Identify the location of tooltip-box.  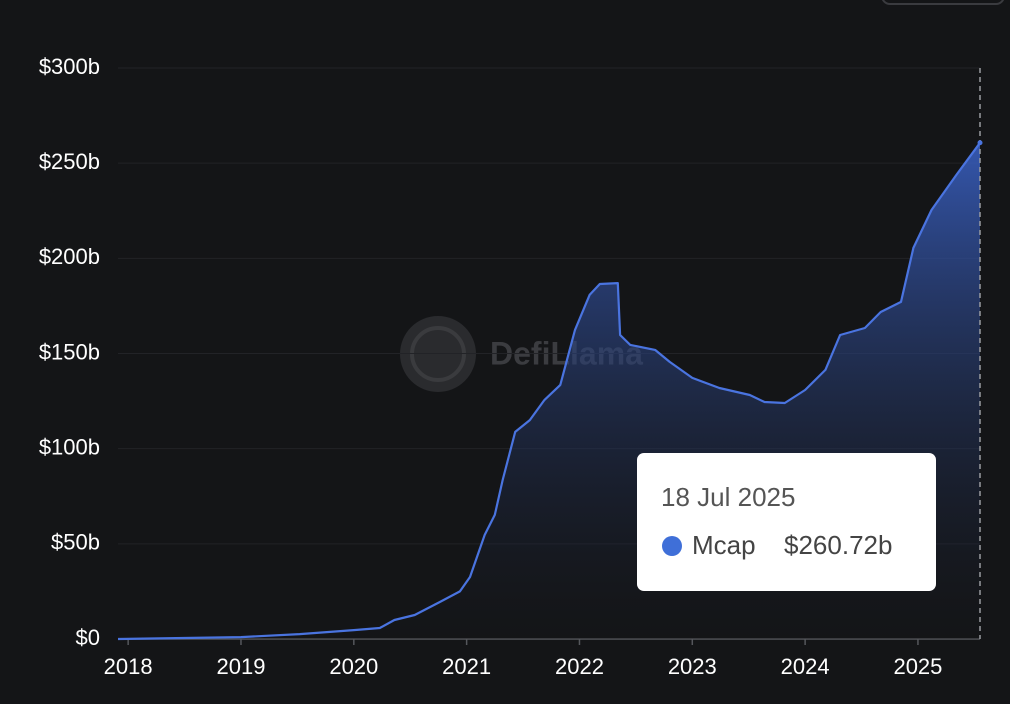
(786, 522).